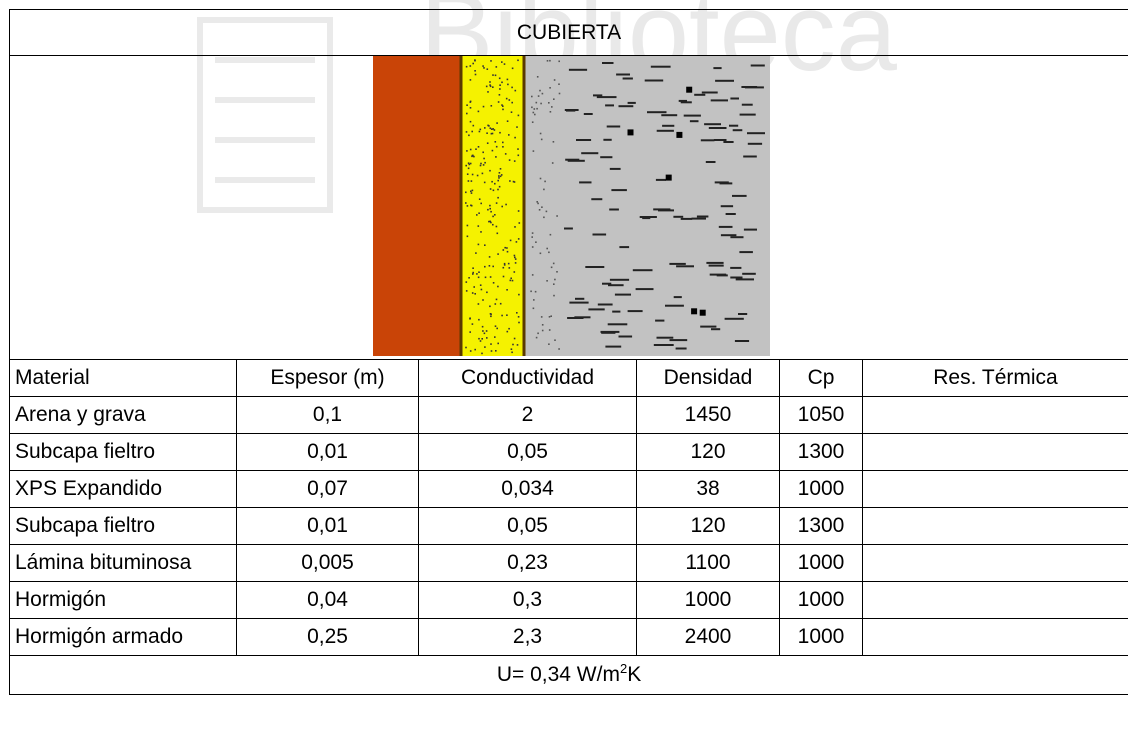  I want to click on cell-res-termica, so click(994, 489).